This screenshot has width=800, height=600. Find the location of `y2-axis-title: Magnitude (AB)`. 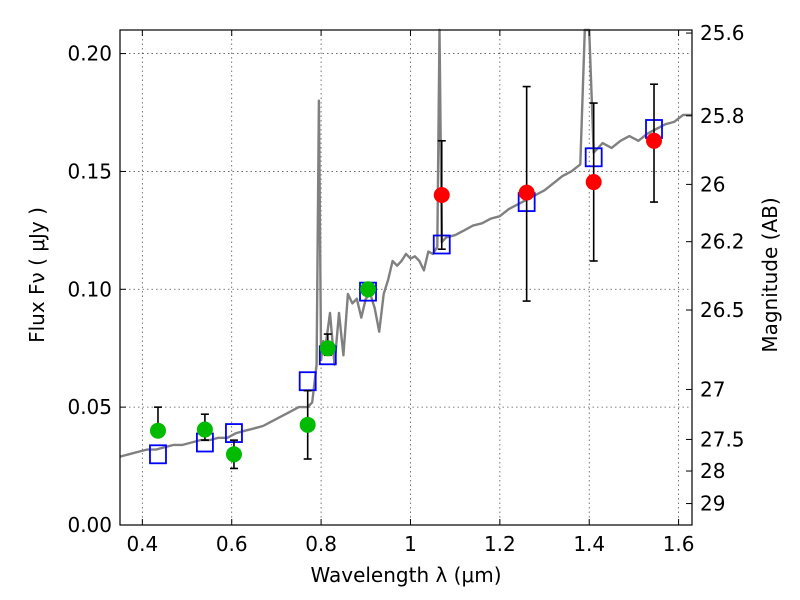

y2-axis-title: Magnitude (AB) is located at coordinates (770, 274).